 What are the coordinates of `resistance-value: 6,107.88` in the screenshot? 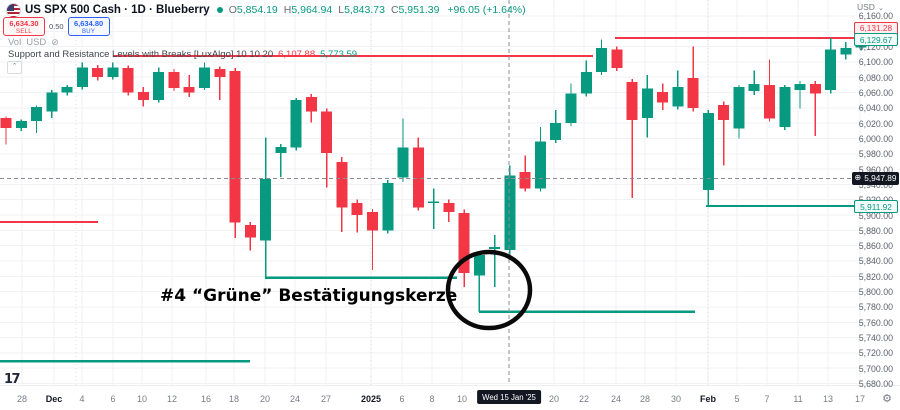 It's located at (297, 54).